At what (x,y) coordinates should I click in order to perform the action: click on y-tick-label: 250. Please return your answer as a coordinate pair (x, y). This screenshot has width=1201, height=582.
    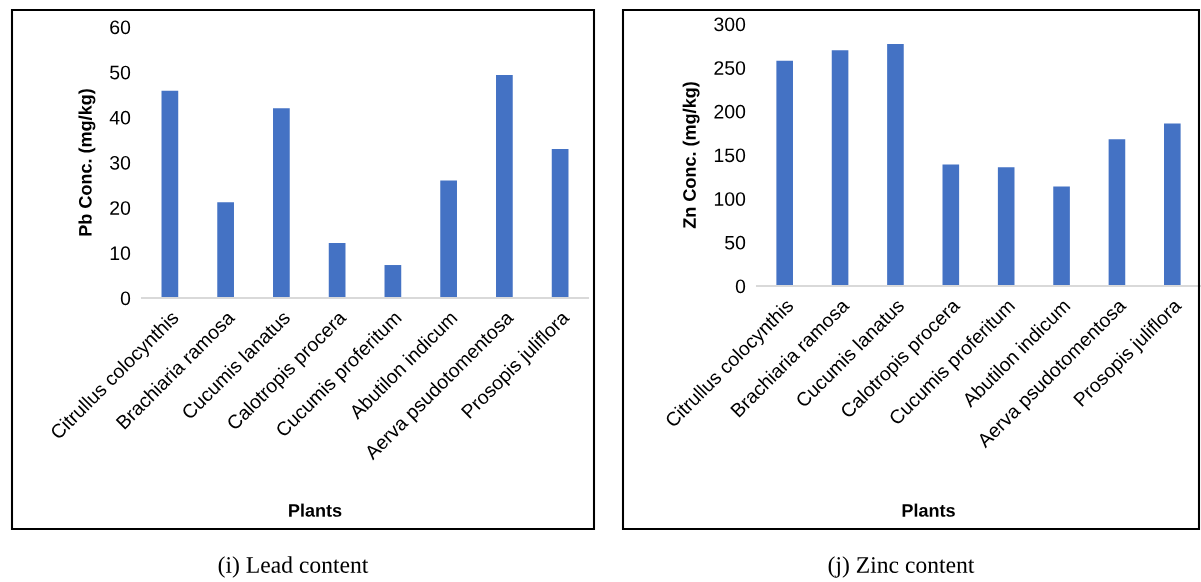
    Looking at the image, I should click on (730, 68).